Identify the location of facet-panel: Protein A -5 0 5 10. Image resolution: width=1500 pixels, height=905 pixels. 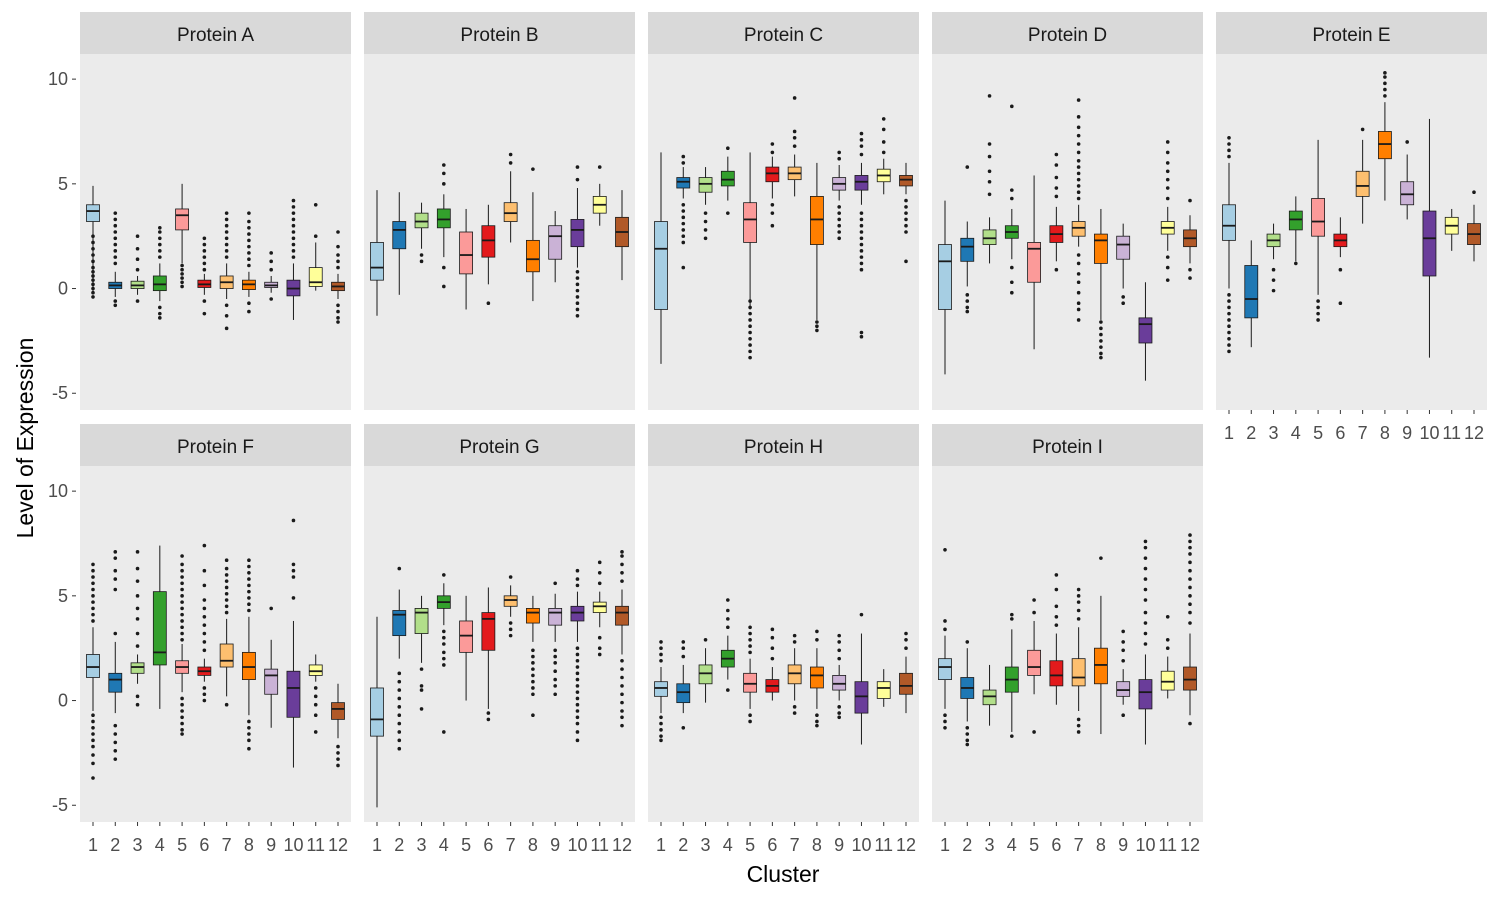
(199, 211).